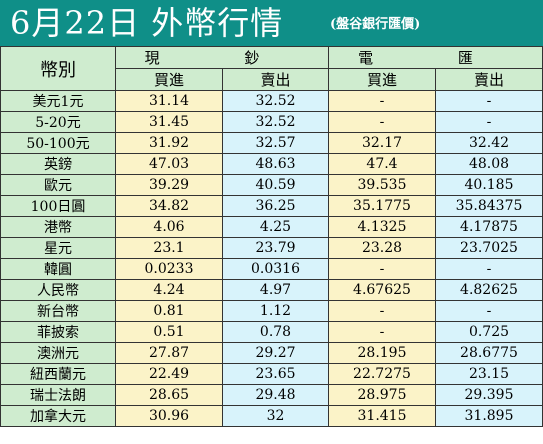 The height and width of the screenshot is (444, 543). Describe the element at coordinates (169, 206) in the screenshot. I see `cash-buy-value: 34.82` at that location.